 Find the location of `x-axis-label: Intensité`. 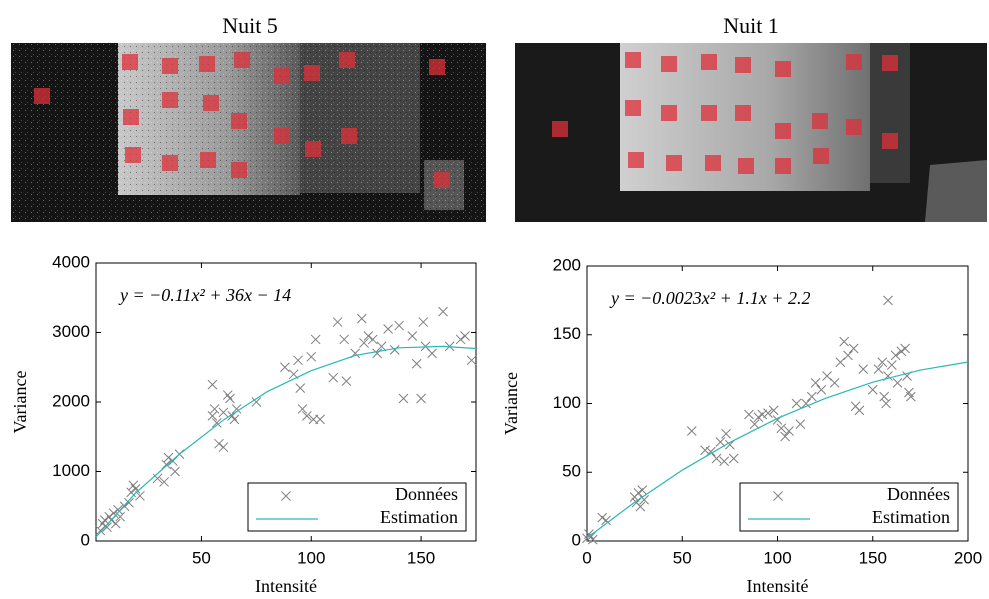

x-axis-label: Intensité is located at coordinates (286, 586).